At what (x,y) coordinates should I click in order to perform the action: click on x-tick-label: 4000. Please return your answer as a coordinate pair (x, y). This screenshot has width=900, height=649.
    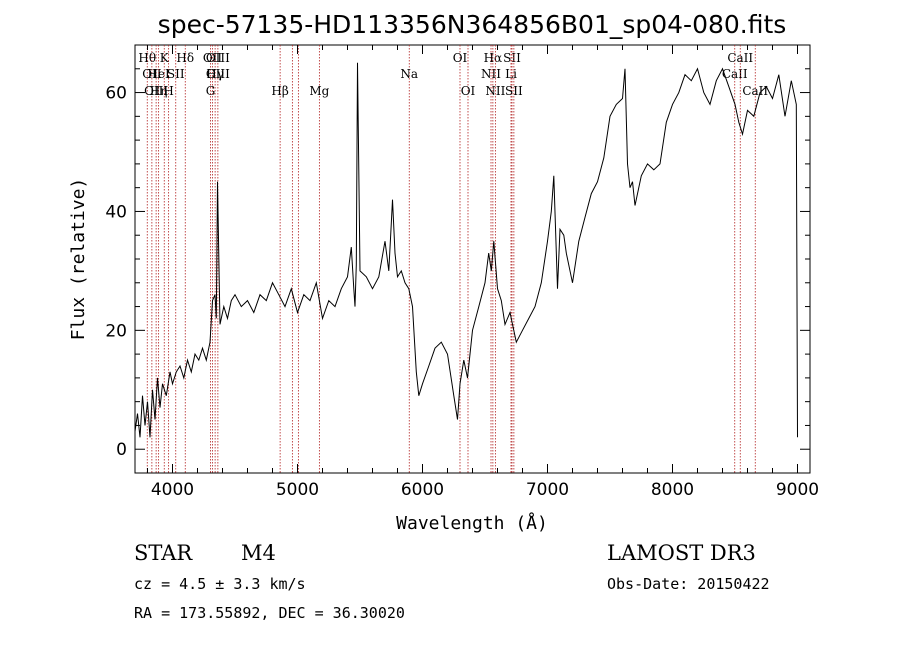
    Looking at the image, I should click on (172, 490).